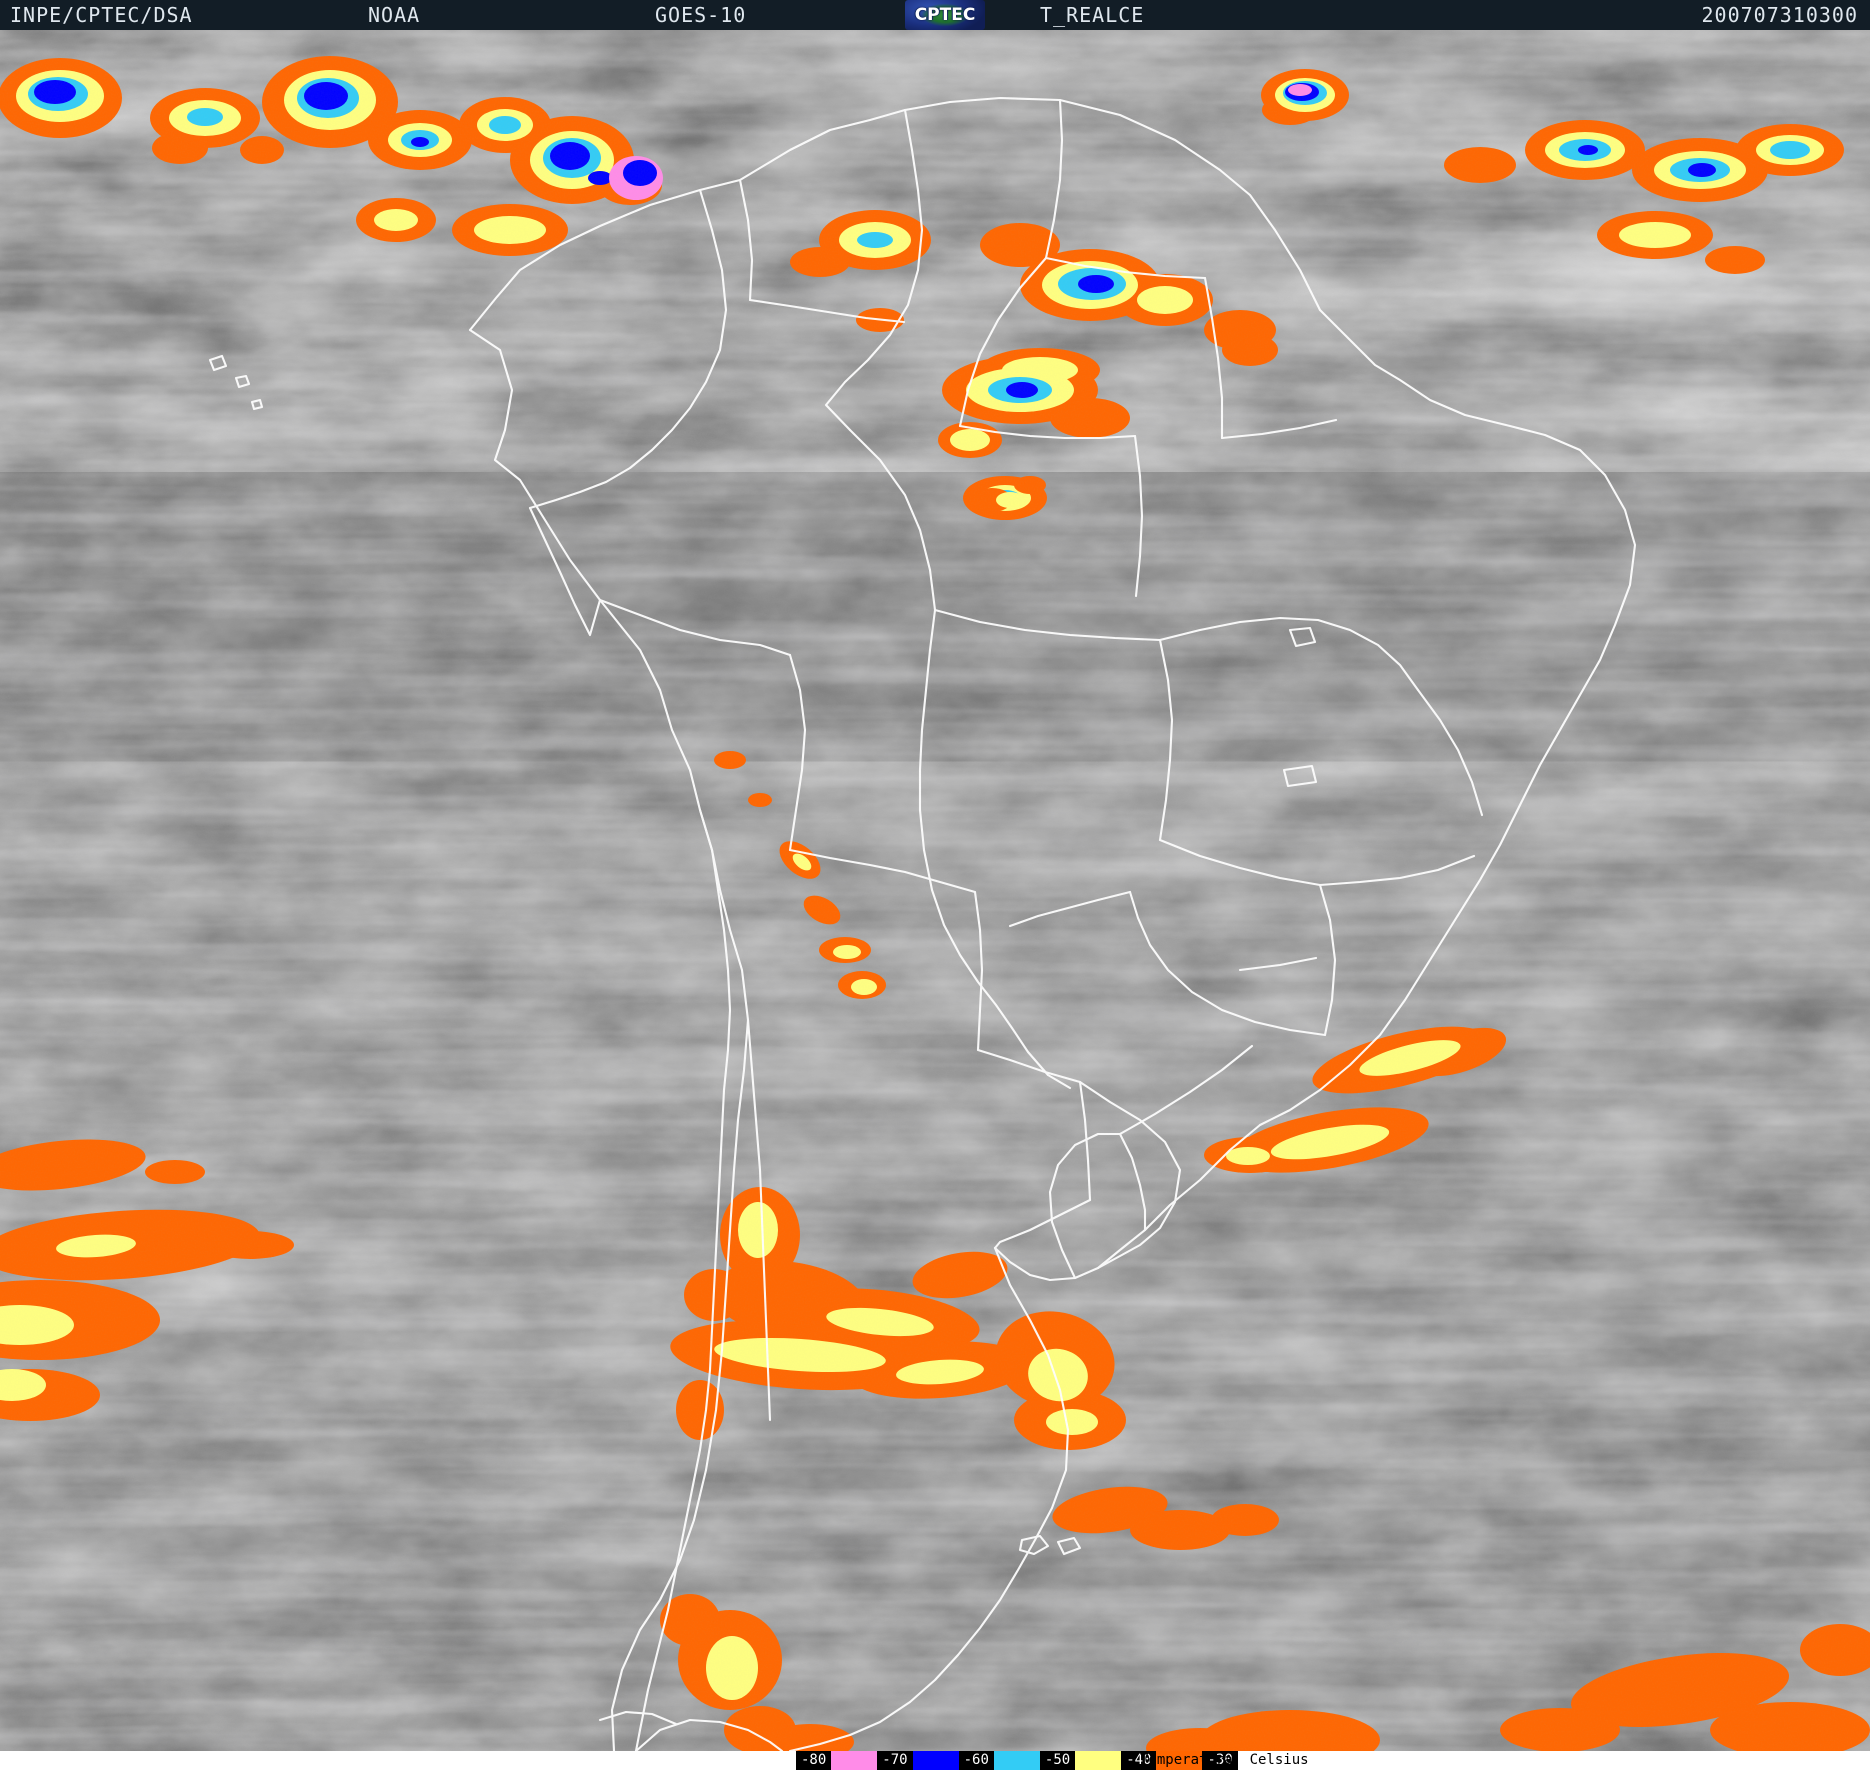 The height and width of the screenshot is (1770, 1870). I want to click on legend-swatch-yellow, so click(1098, 1760).